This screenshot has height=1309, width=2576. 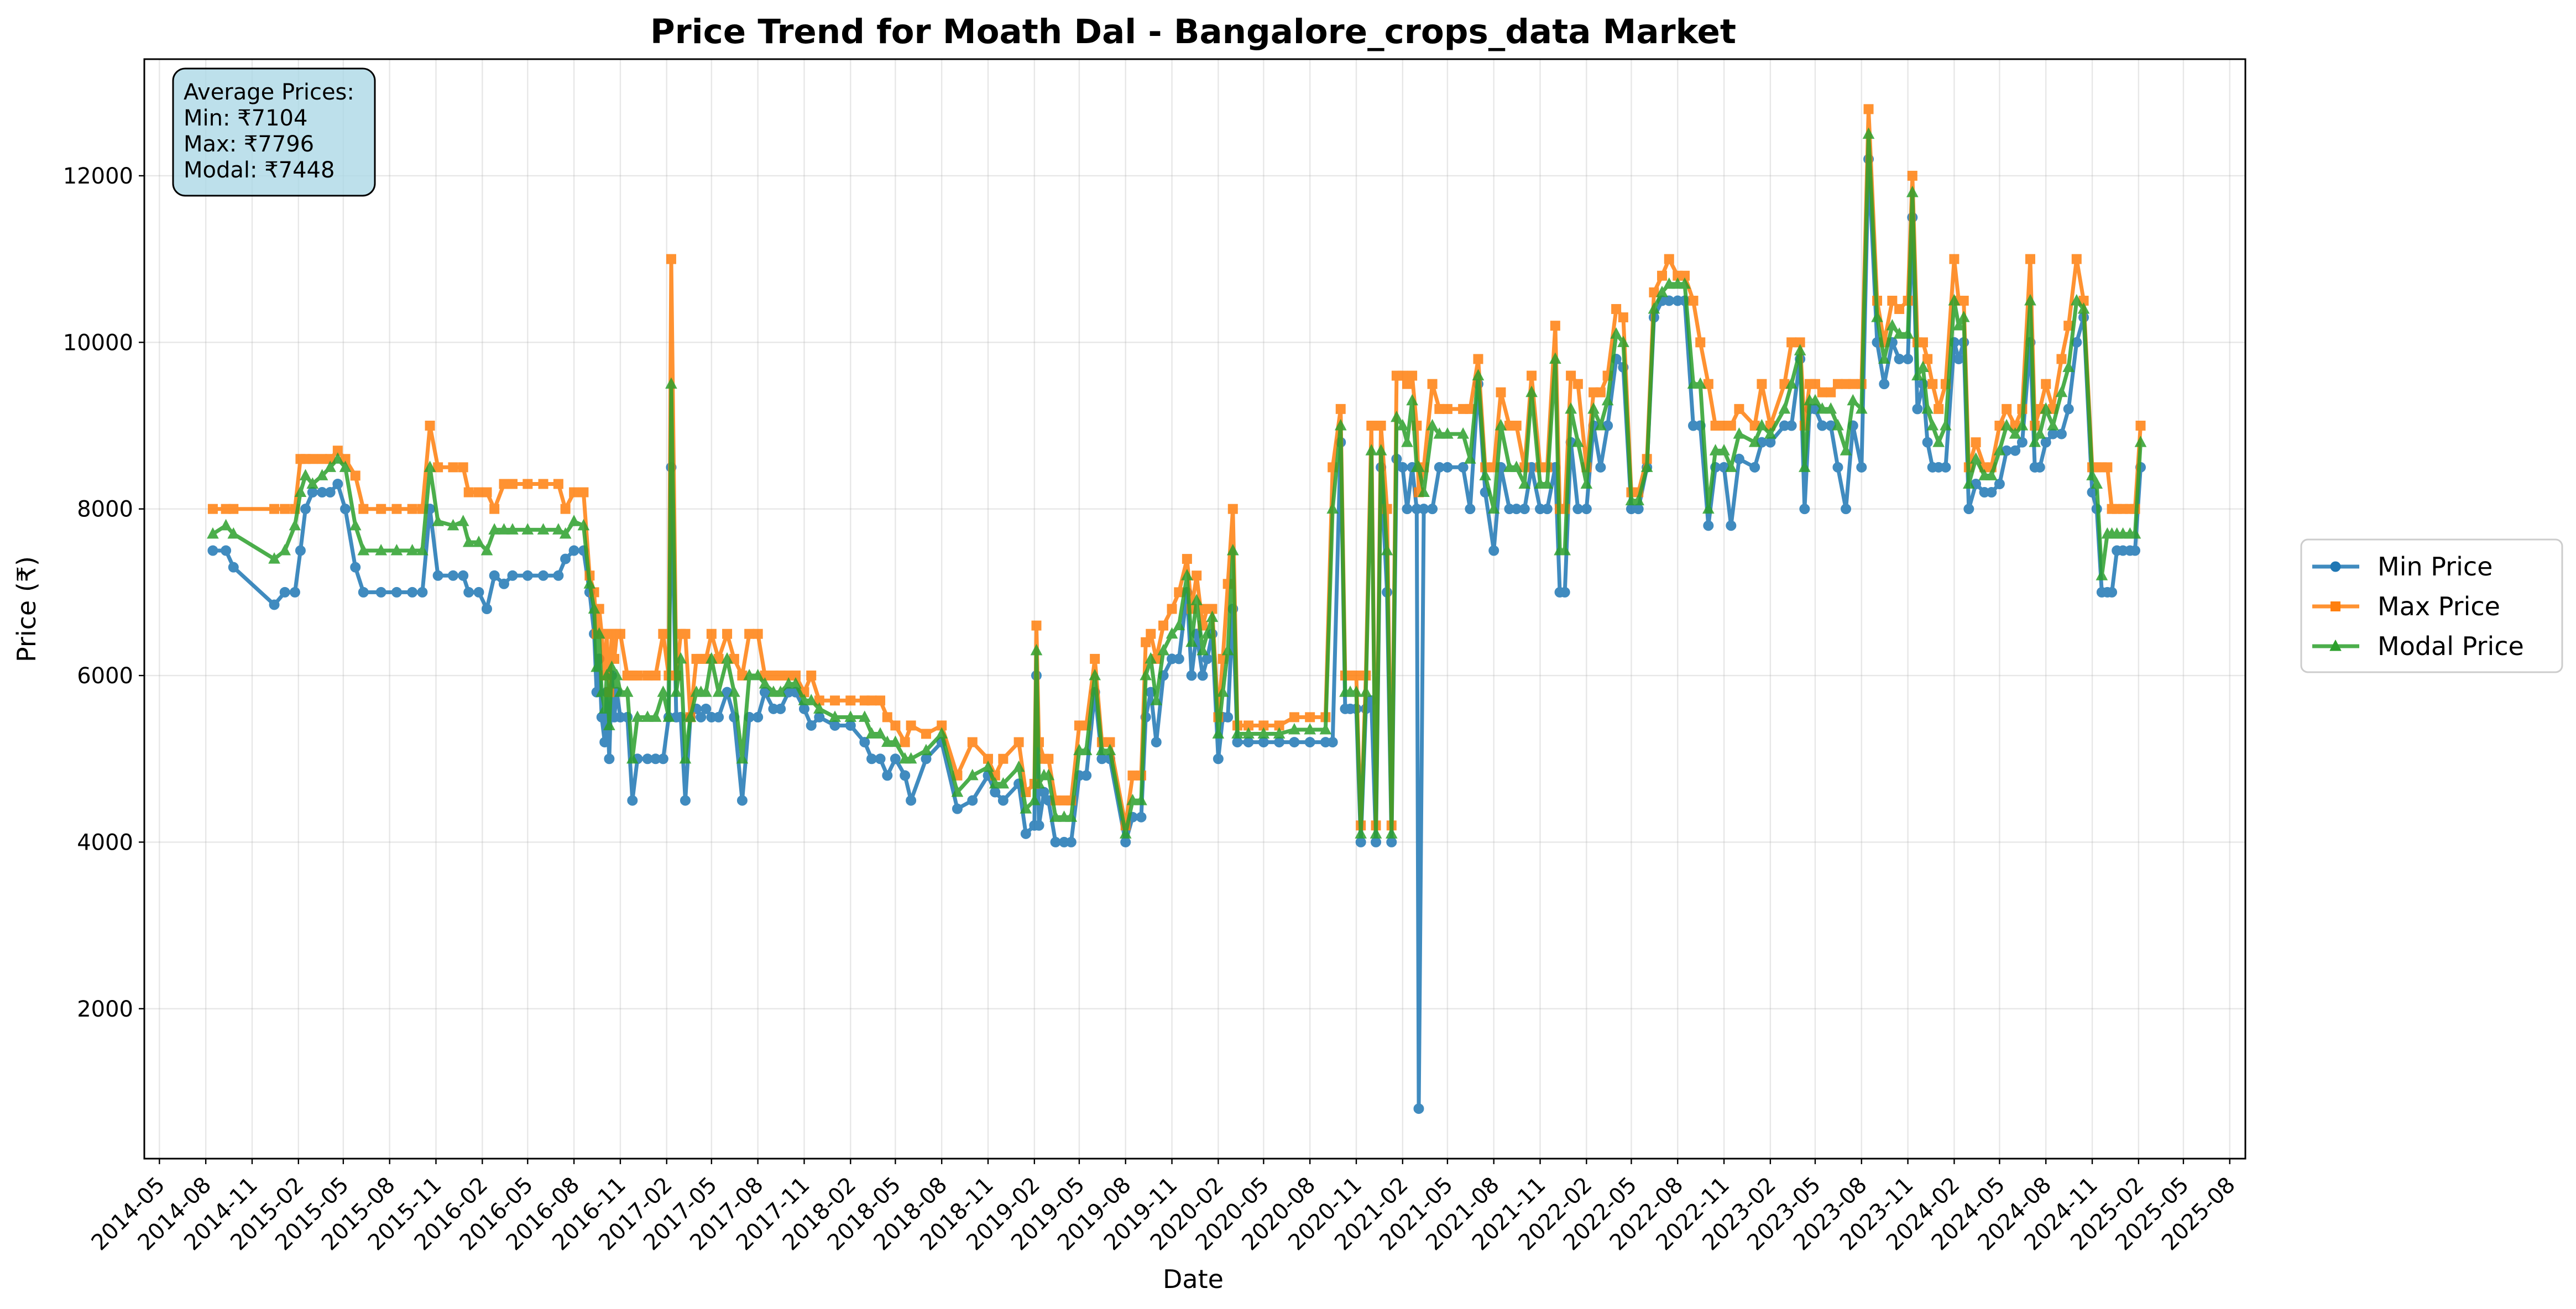 What do you see at coordinates (98, 343) in the screenshot?
I see `y-tick-label: 10000` at bounding box center [98, 343].